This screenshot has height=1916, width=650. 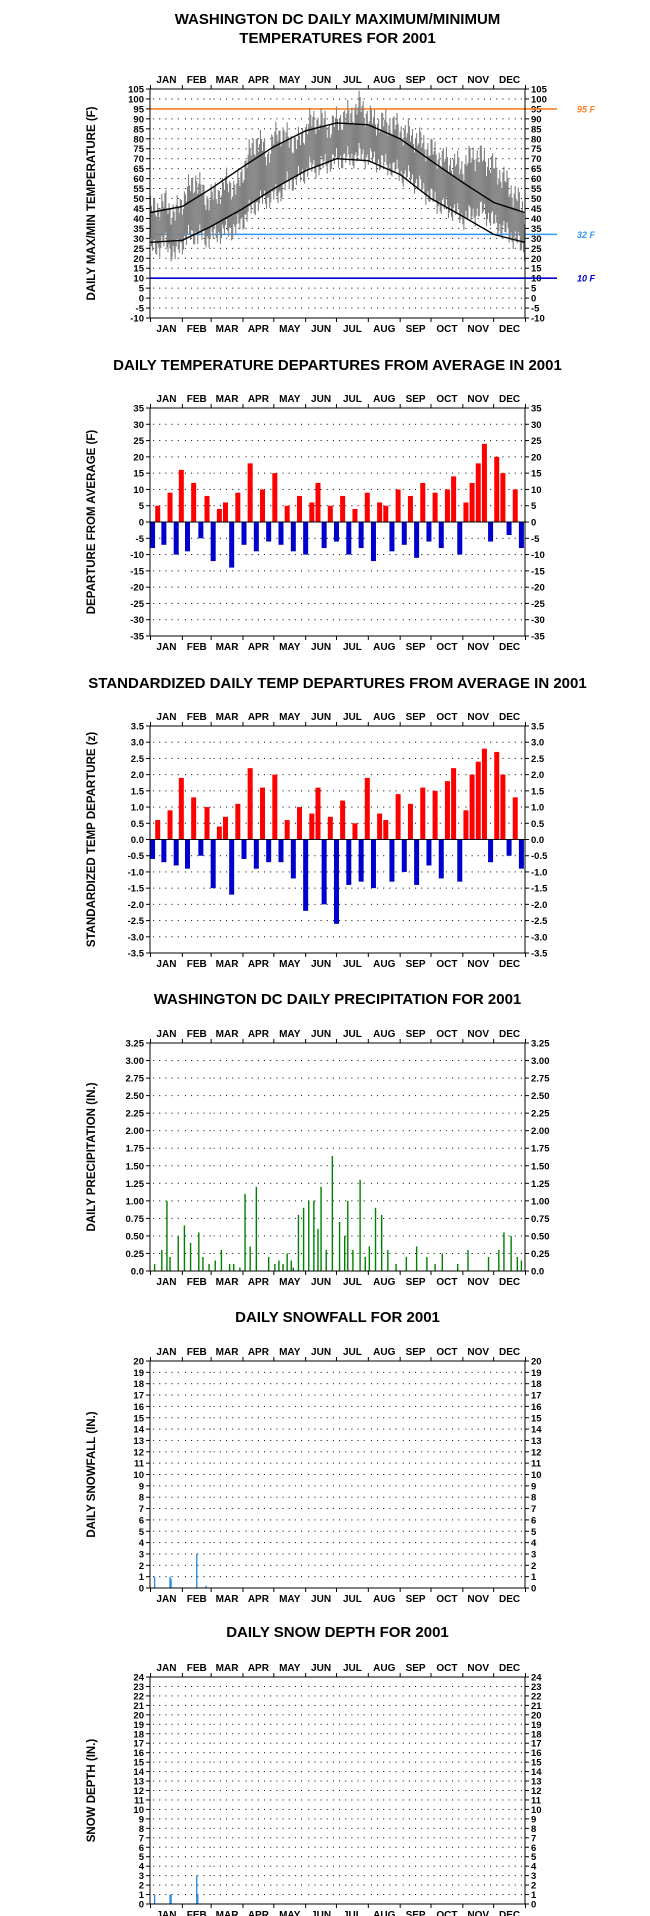 I want to click on bar-series, so click(x=337, y=836).